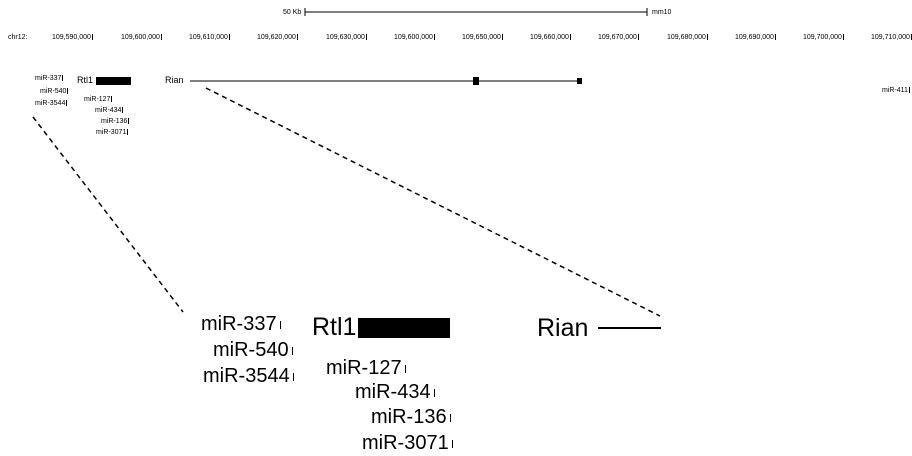 This screenshot has width=912, height=456. I want to click on position-label: 109,630,000, so click(346, 37).